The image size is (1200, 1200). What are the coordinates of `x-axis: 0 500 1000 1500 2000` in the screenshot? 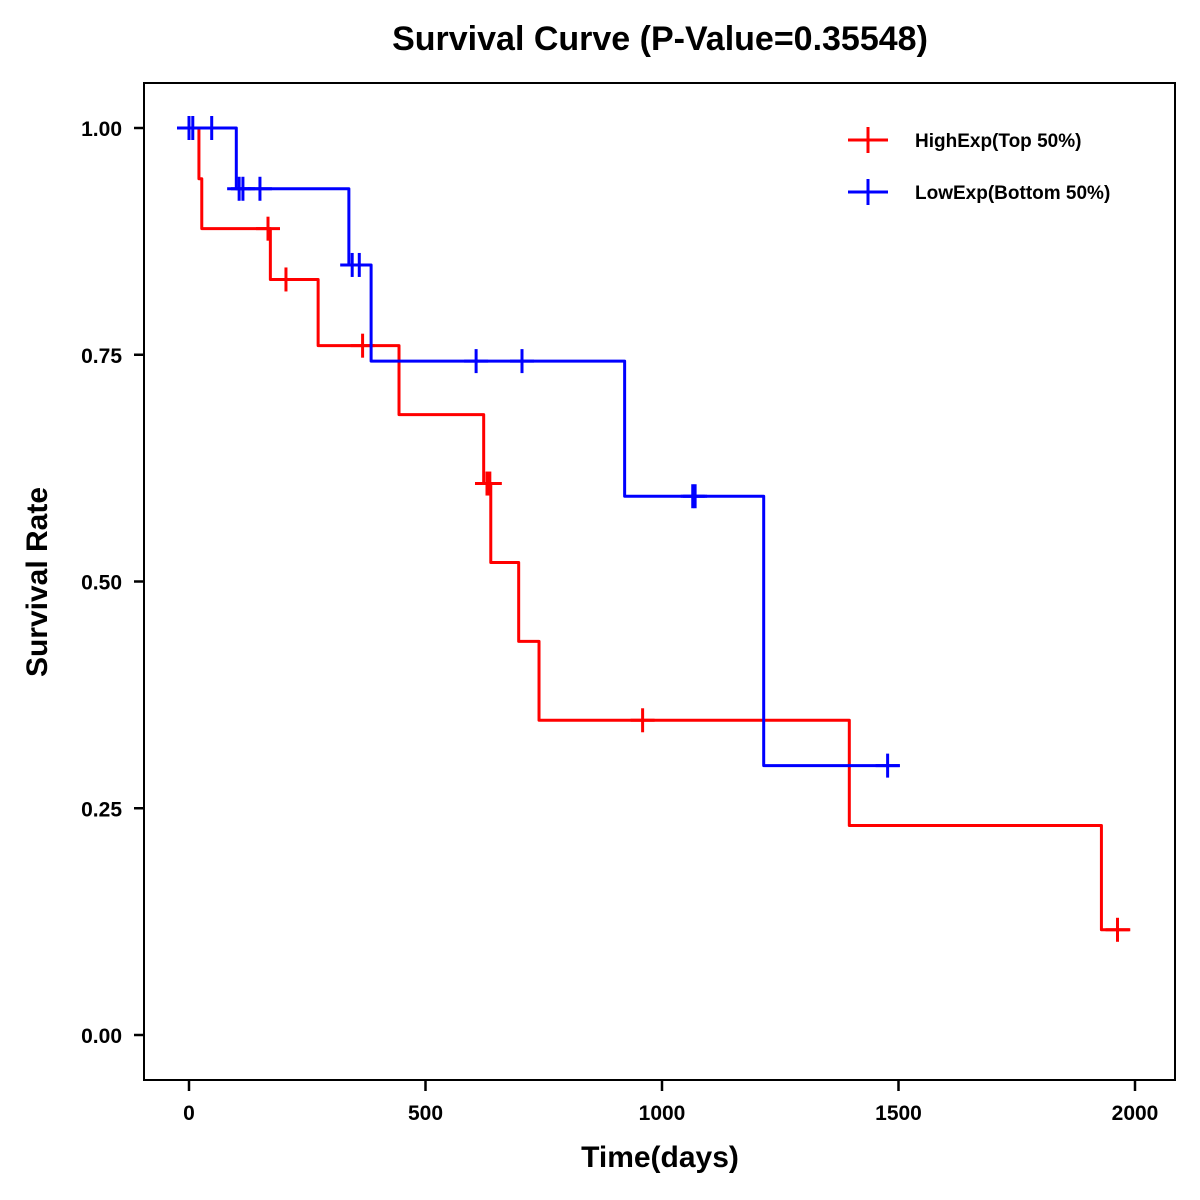 It's located at (670, 1102).